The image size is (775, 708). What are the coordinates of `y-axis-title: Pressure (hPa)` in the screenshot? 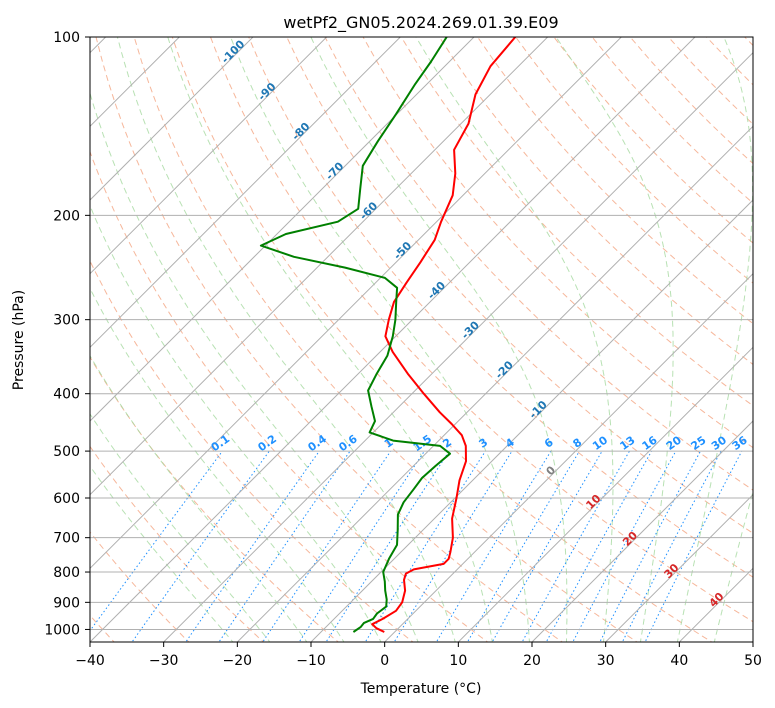 It's located at (19, 340).